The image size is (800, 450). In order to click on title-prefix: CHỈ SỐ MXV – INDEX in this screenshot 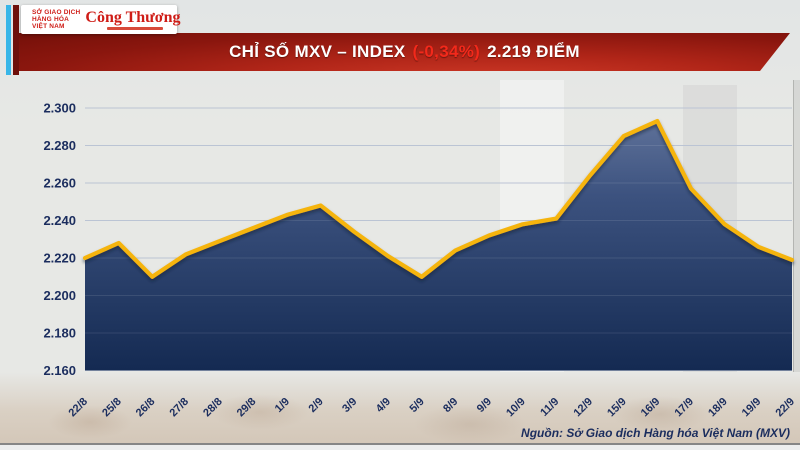, I will do `click(320, 51)`.